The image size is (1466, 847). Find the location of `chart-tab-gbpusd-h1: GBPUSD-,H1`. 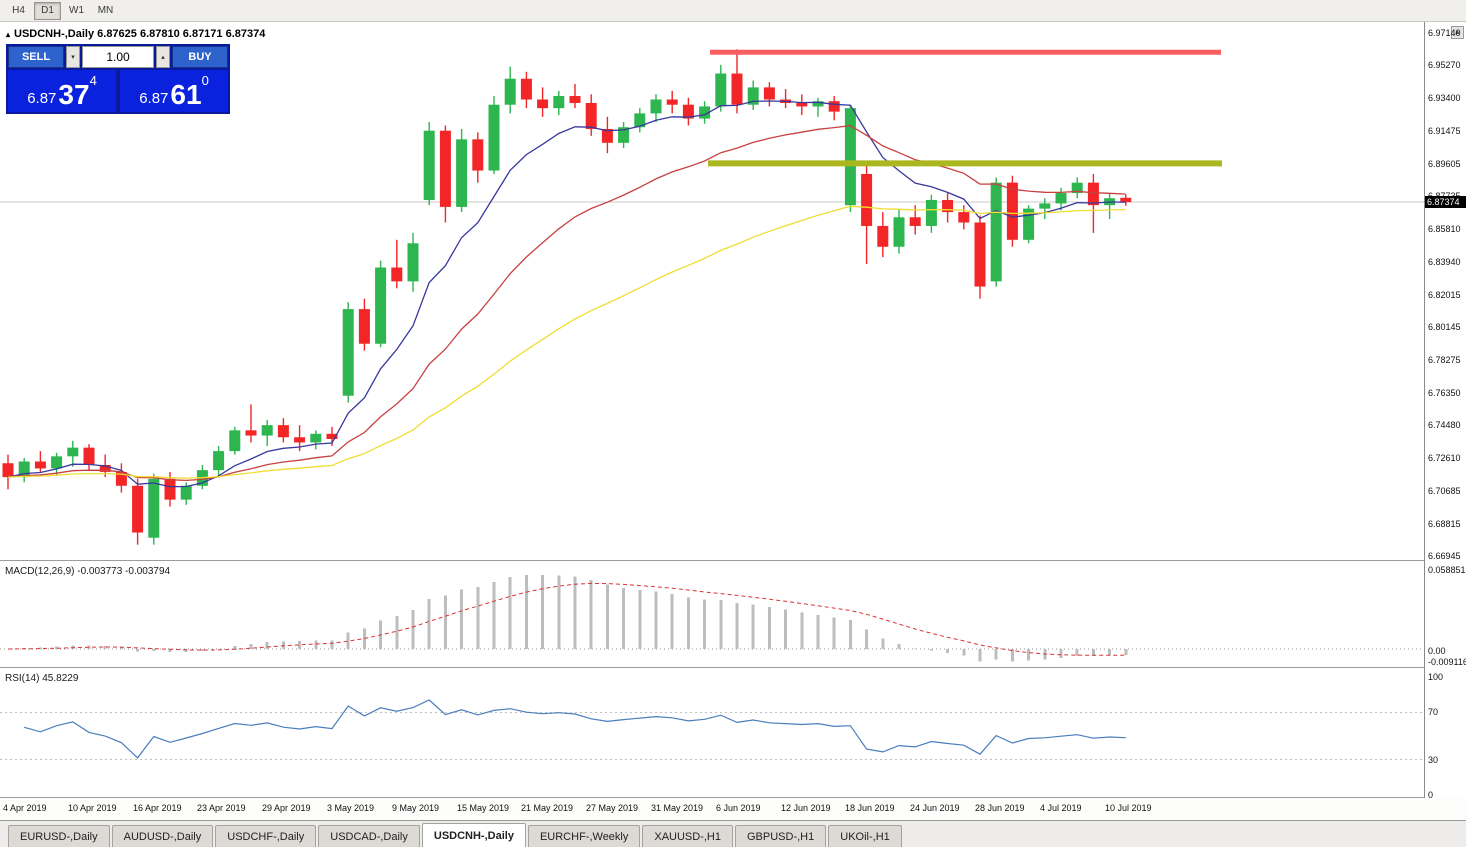

chart-tab-gbpusd-h1: GBPUSD-,H1 is located at coordinates (781, 836).